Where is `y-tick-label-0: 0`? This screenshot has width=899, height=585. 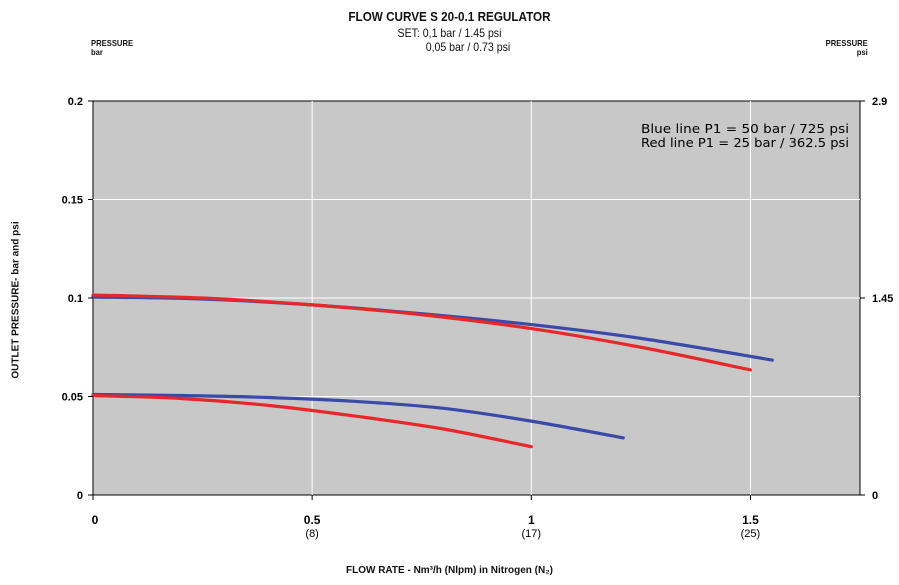 y-tick-label-0: 0 is located at coordinates (80, 496).